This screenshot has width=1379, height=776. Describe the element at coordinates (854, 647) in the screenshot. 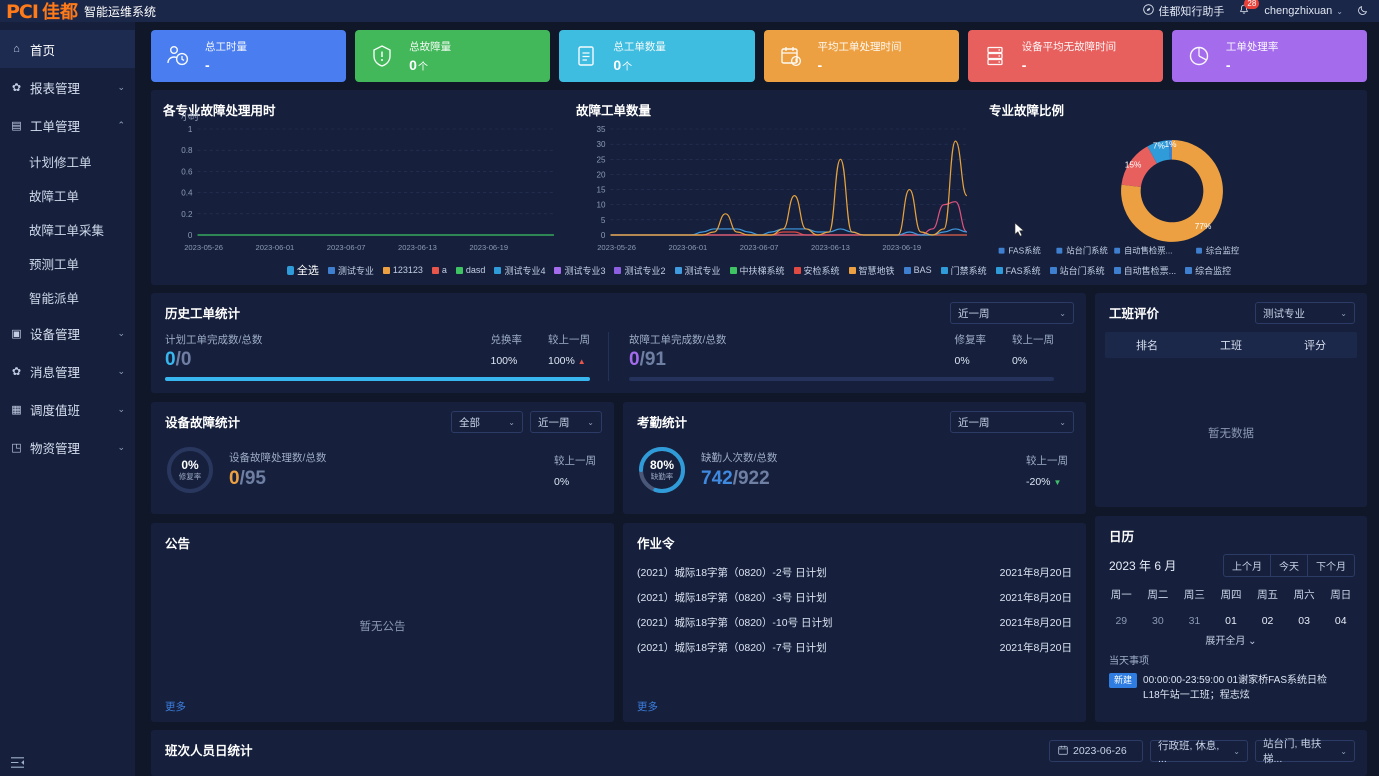

I see `work-order-row: (2021）城际18字第（0820）-7号 日计划 2021年8月20日` at that location.